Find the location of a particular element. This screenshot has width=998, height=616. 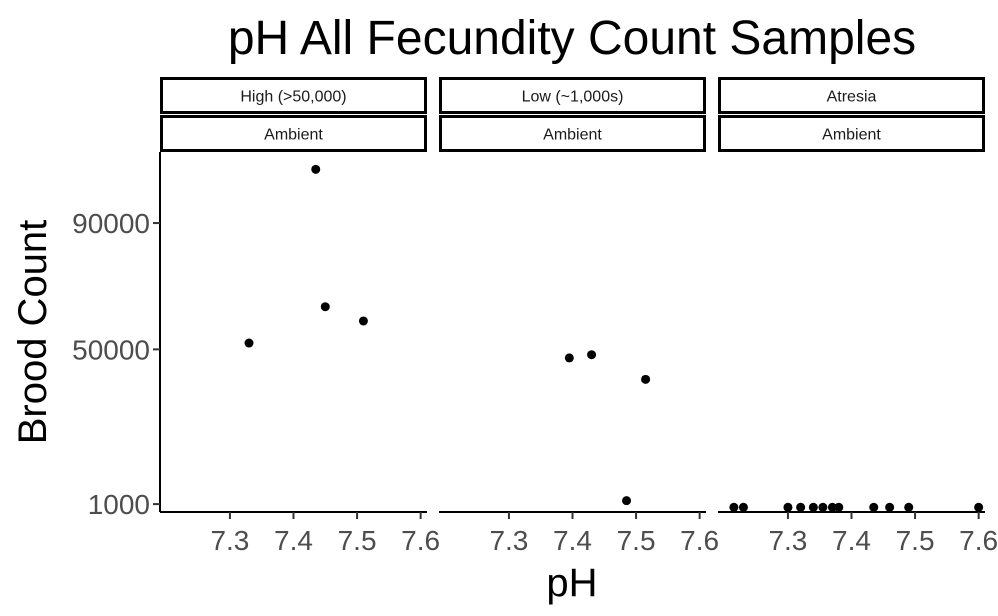

x-axis-title: pH is located at coordinates (571, 583).